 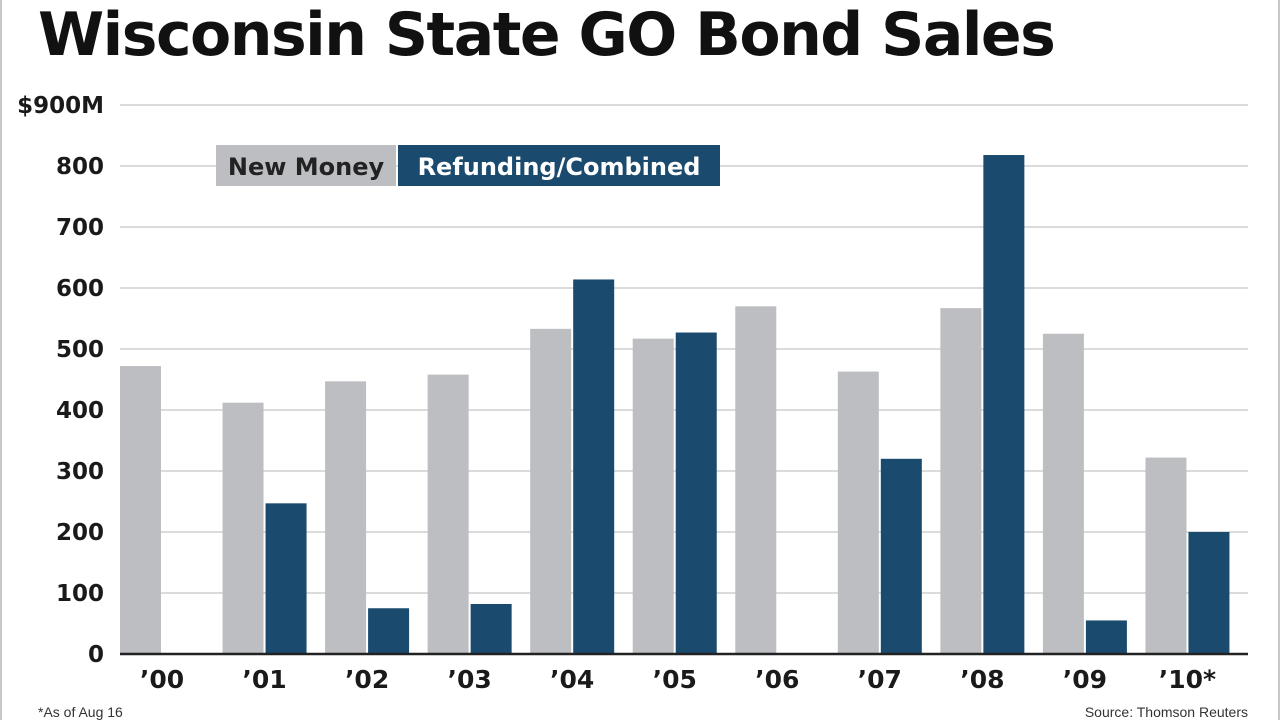 What do you see at coordinates (80, 472) in the screenshot?
I see `y-tick-label: 300` at bounding box center [80, 472].